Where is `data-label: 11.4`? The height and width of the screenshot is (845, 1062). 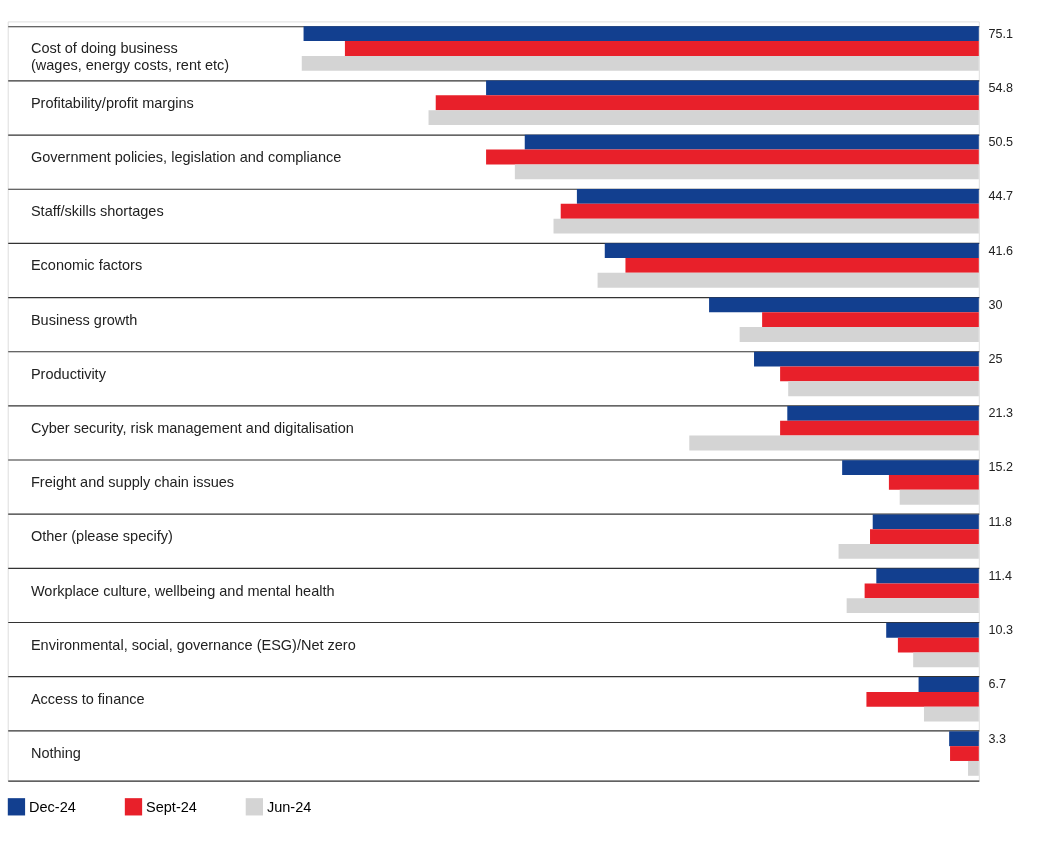 data-label: 11.4 is located at coordinates (1000, 575).